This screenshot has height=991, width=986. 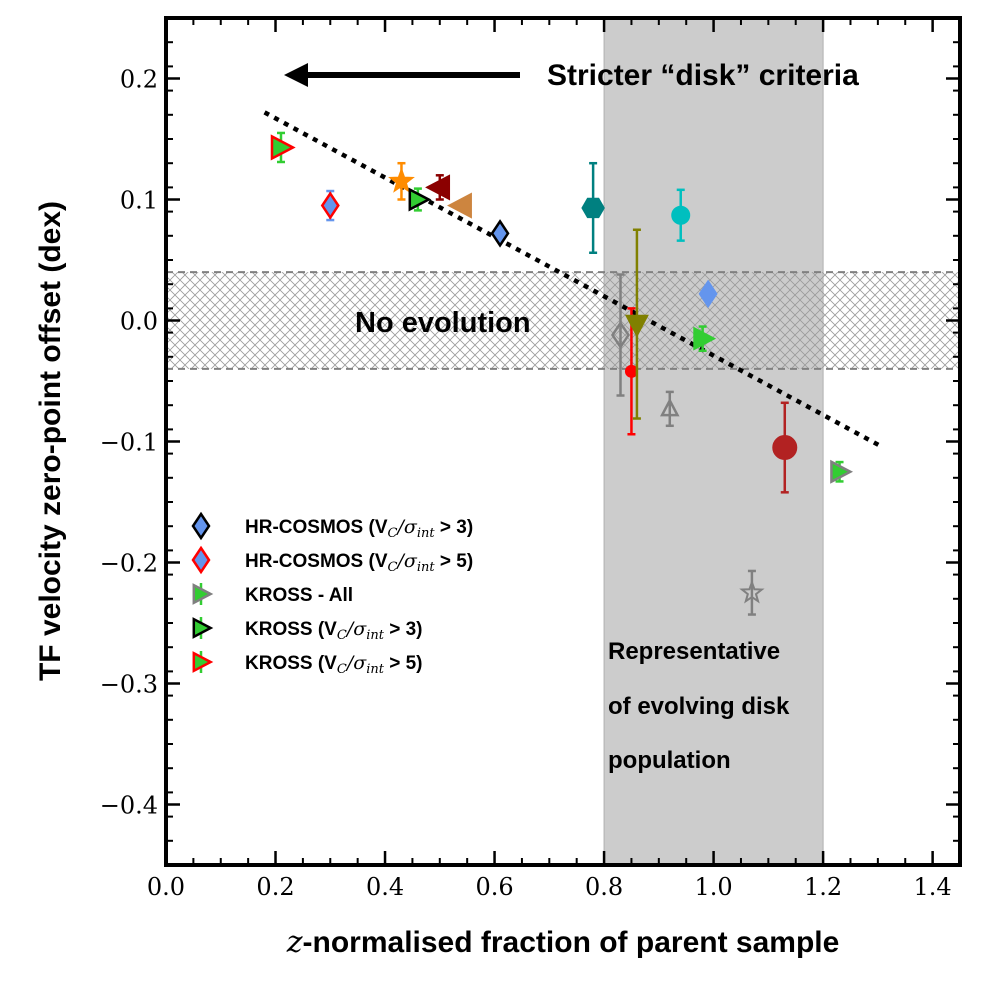 What do you see at coordinates (334, 664) in the screenshot?
I see `legend-label: KROSS (VC/σint > 5)` at bounding box center [334, 664].